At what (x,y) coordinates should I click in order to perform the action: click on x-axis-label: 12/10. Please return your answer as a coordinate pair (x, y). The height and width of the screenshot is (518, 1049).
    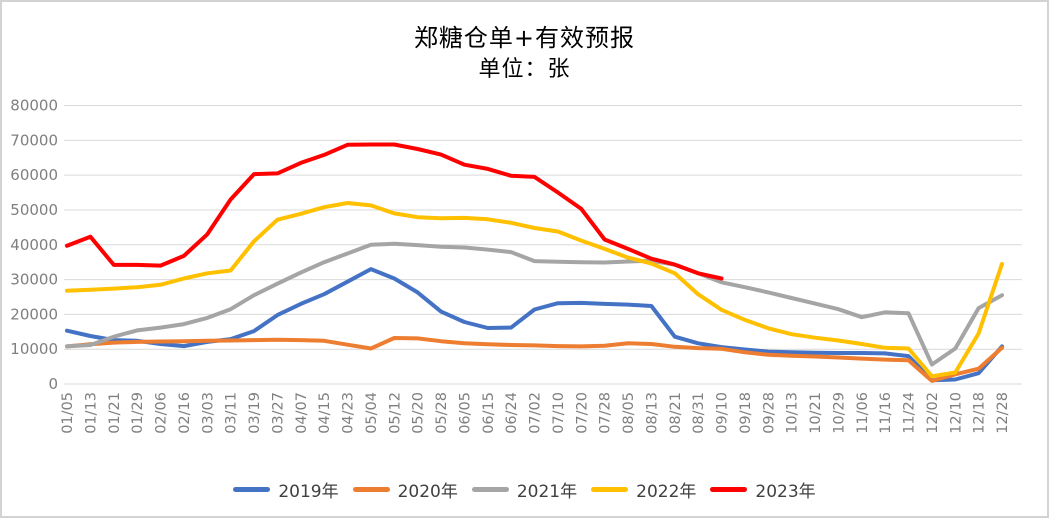
    Looking at the image, I should click on (956, 413).